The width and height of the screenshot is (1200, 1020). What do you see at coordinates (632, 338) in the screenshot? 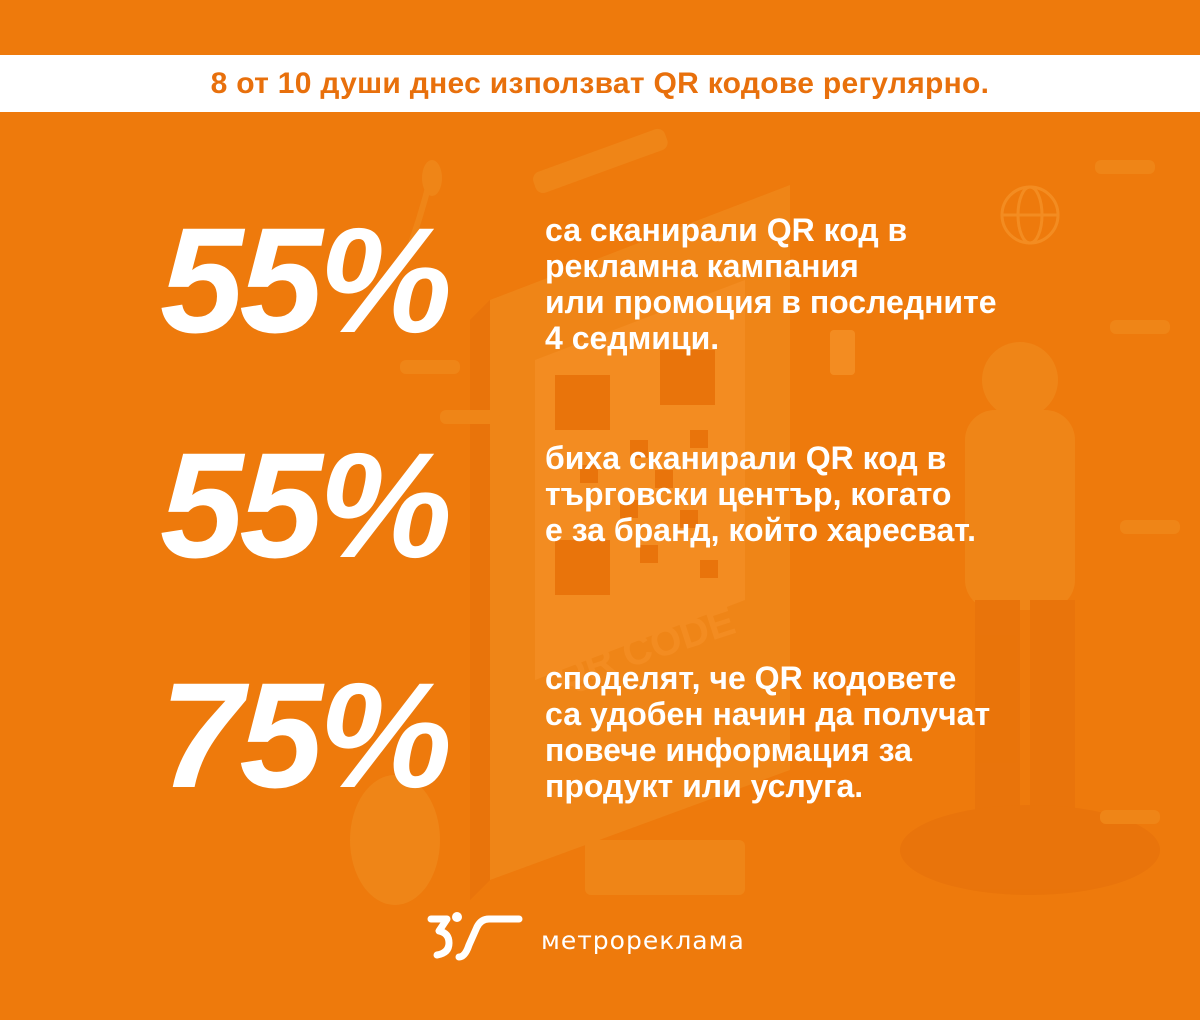
I see `stat-line: 4 седмици.` at bounding box center [632, 338].